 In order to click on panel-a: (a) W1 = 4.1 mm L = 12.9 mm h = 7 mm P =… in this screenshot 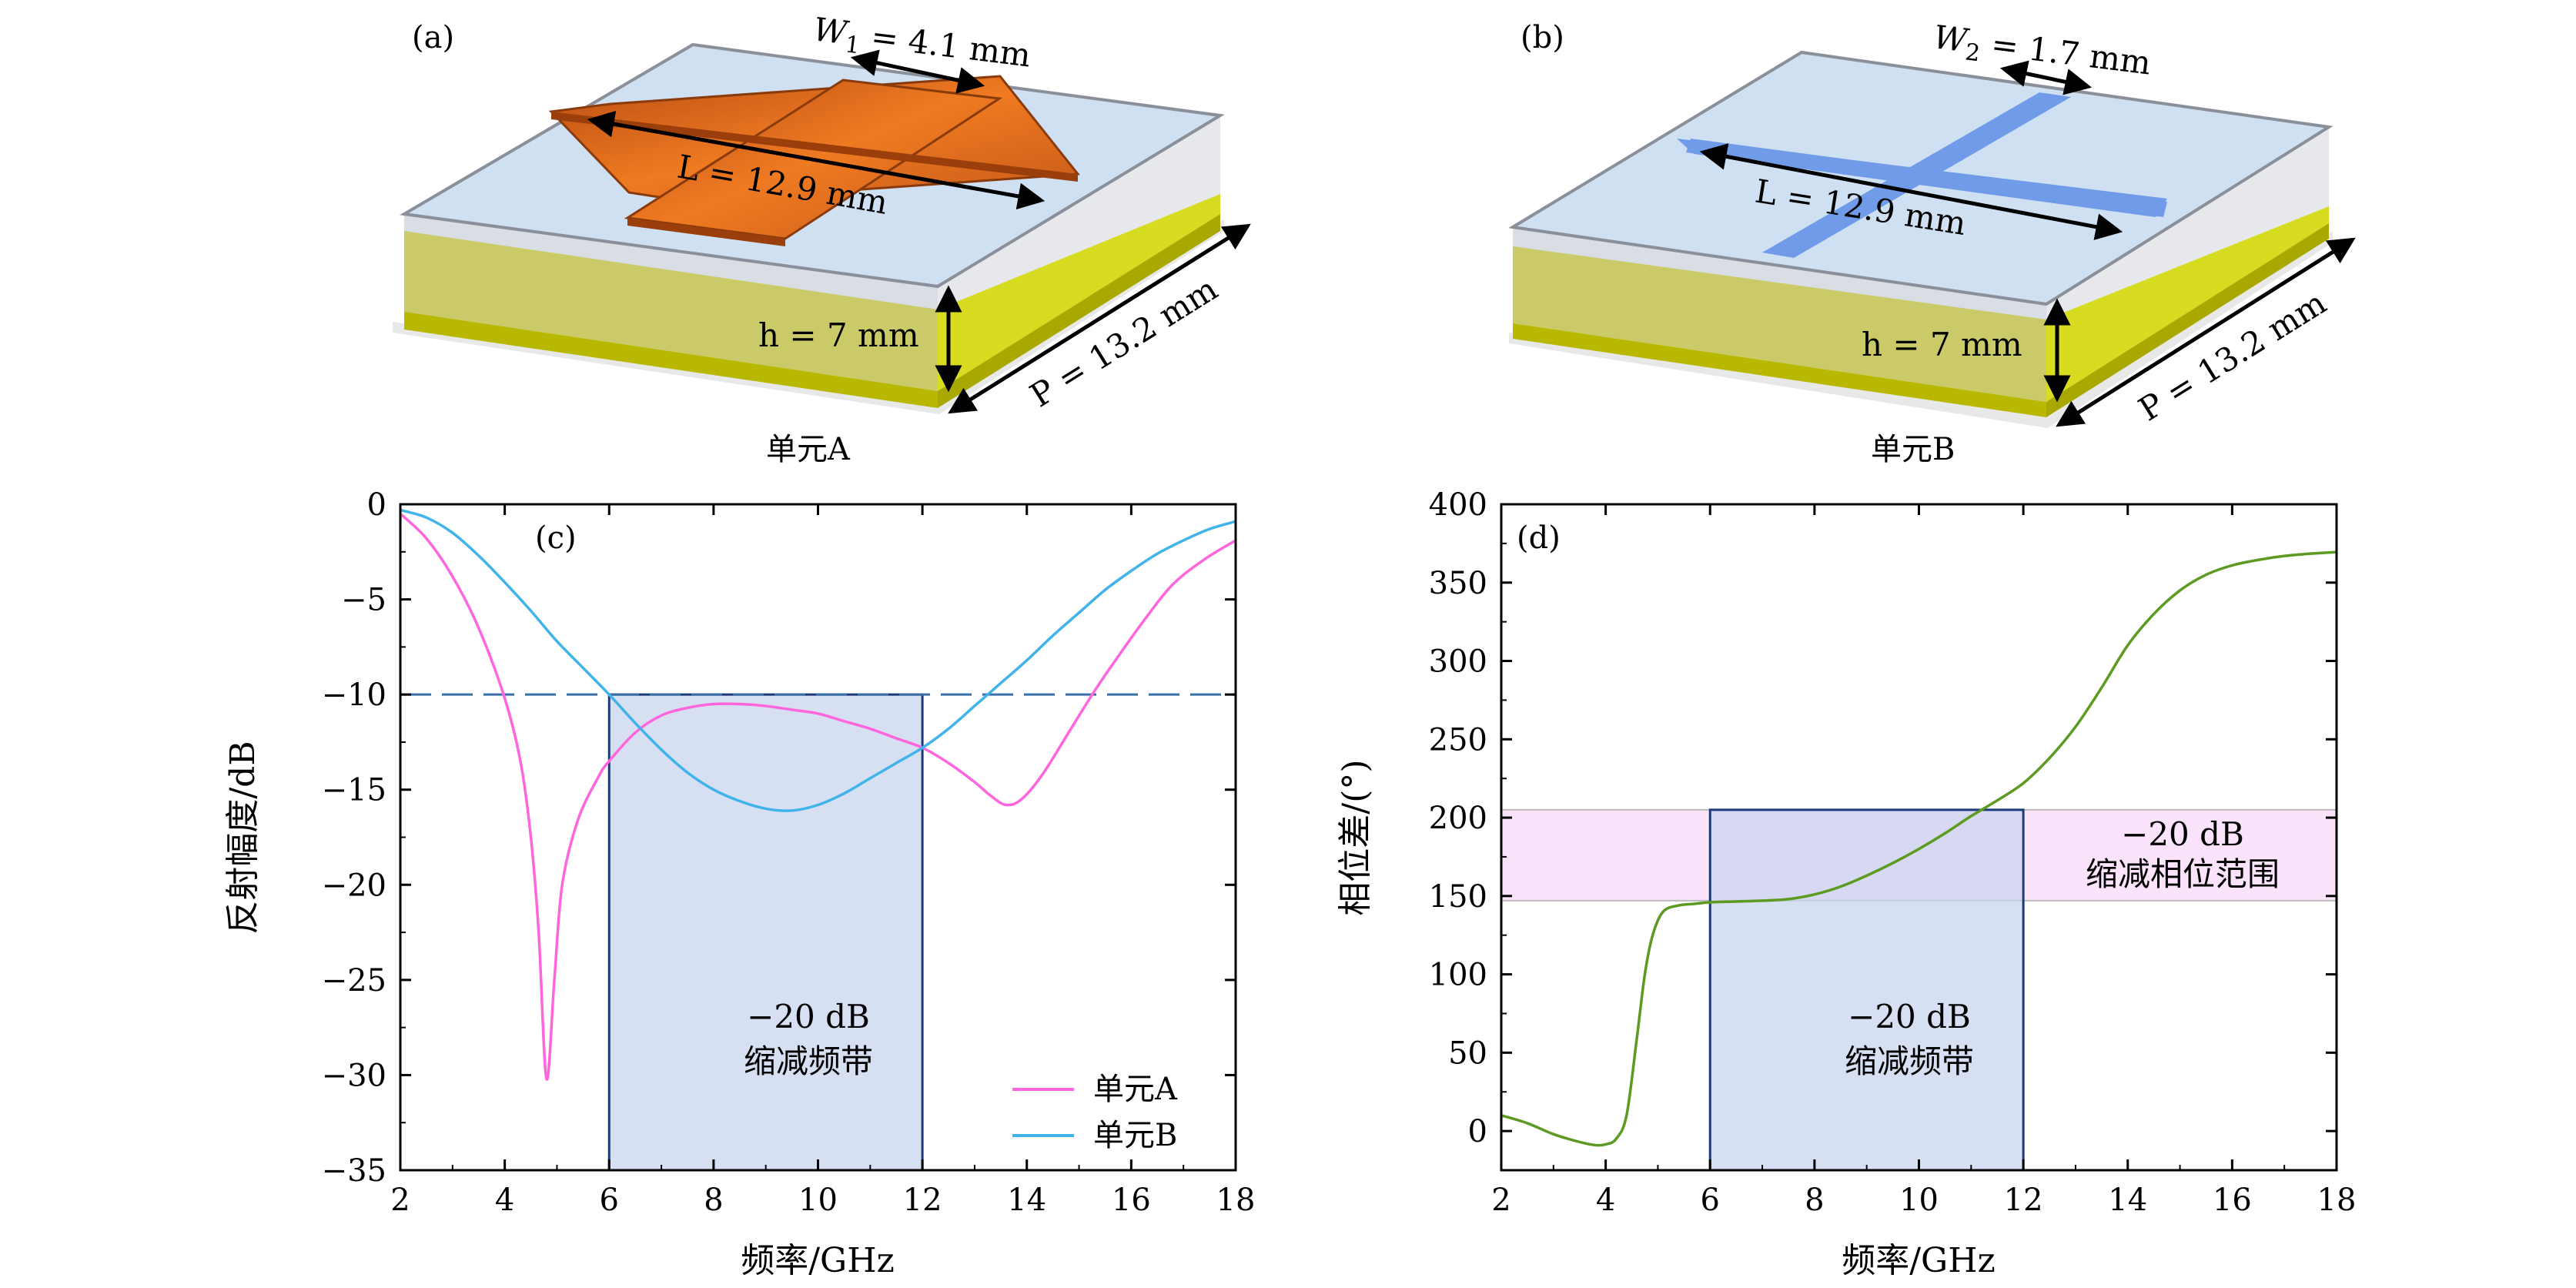, I will do `click(822, 239)`.